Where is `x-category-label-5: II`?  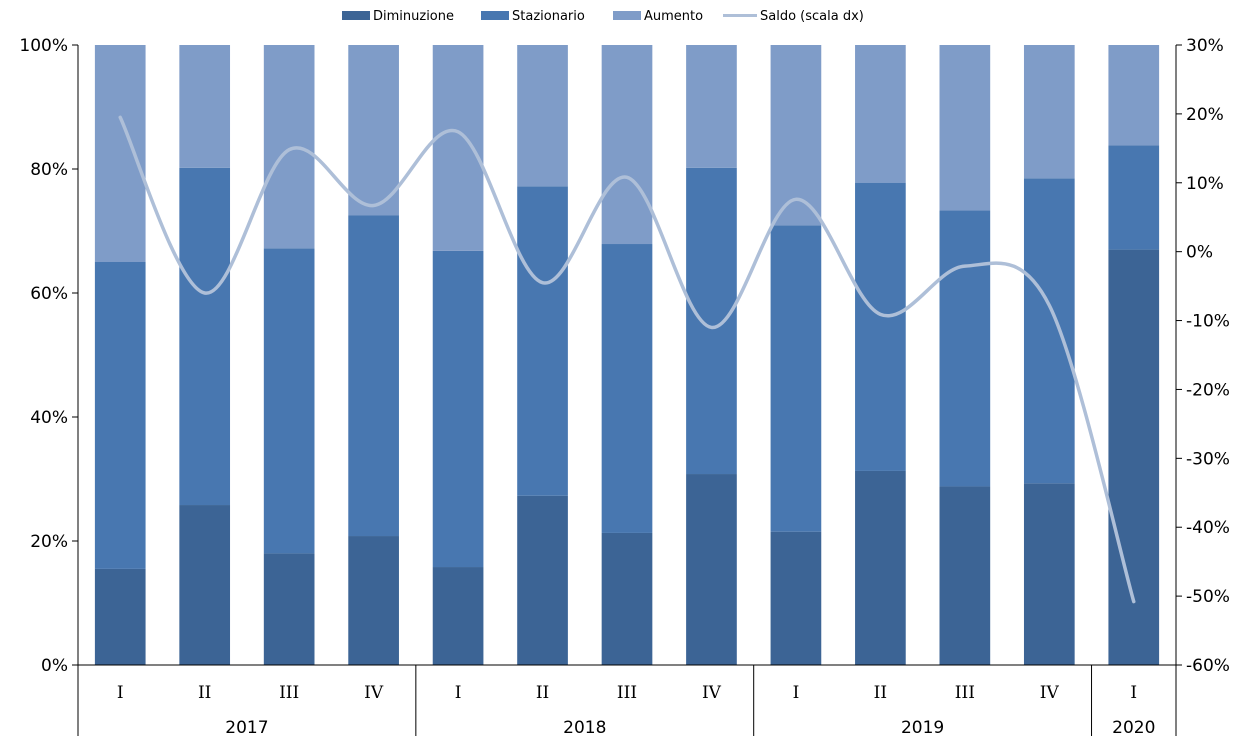
x-category-label-5: II is located at coordinates (542, 693).